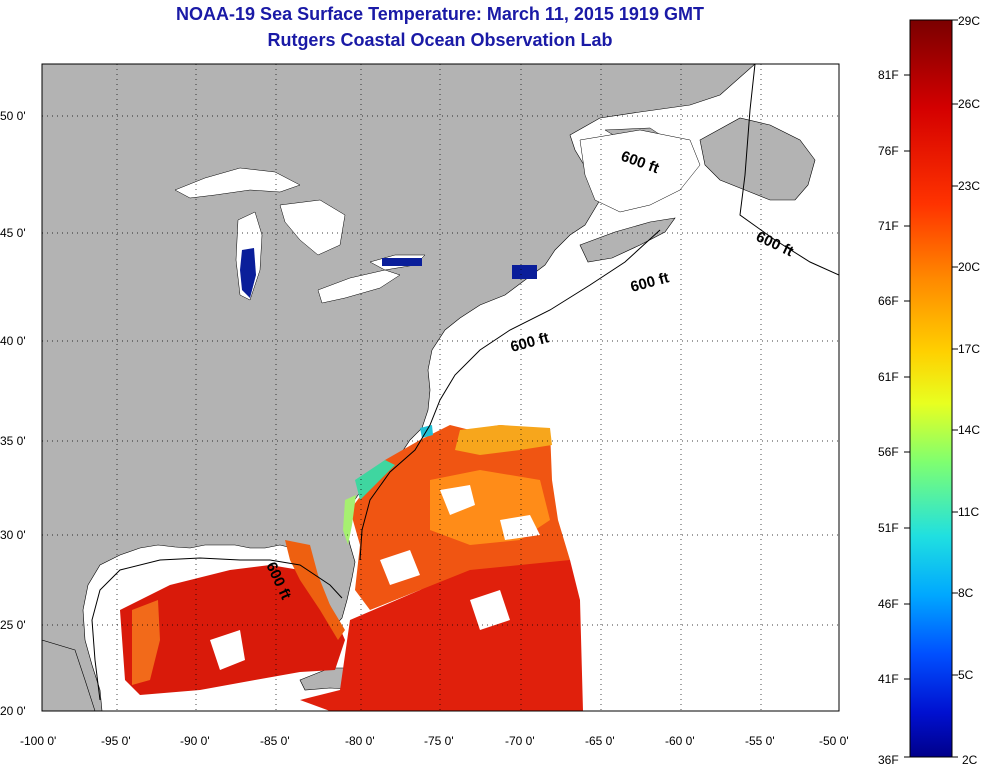  I want to click on isobath-600ft-atlantic, so click(789, 170).